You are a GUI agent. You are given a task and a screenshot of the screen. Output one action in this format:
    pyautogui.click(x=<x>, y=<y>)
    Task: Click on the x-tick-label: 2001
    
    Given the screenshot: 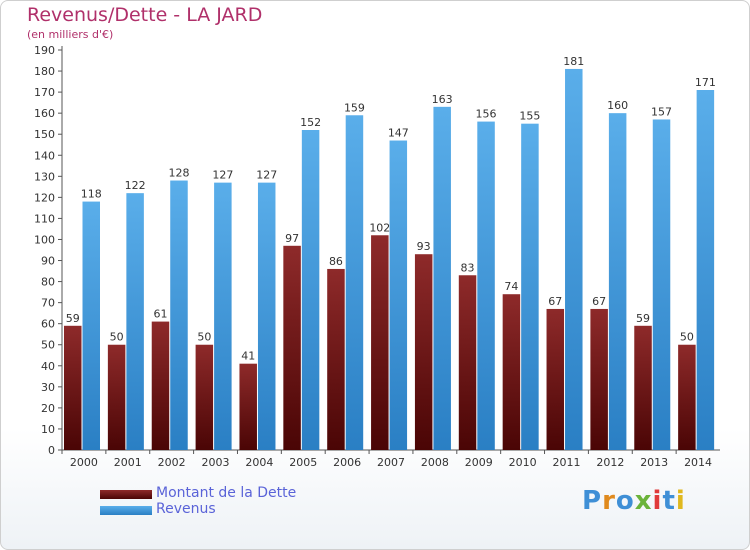 What is the action you would take?
    pyautogui.click(x=128, y=462)
    